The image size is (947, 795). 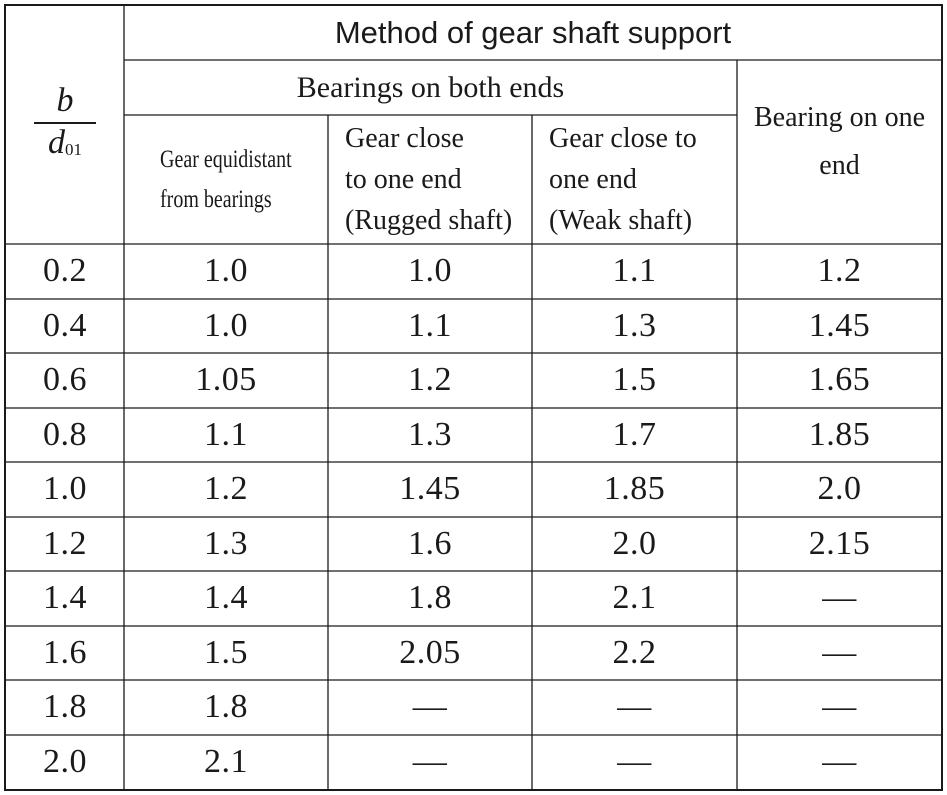 What do you see at coordinates (839, 271) in the screenshot?
I see `one-end-cell: 1.2` at bounding box center [839, 271].